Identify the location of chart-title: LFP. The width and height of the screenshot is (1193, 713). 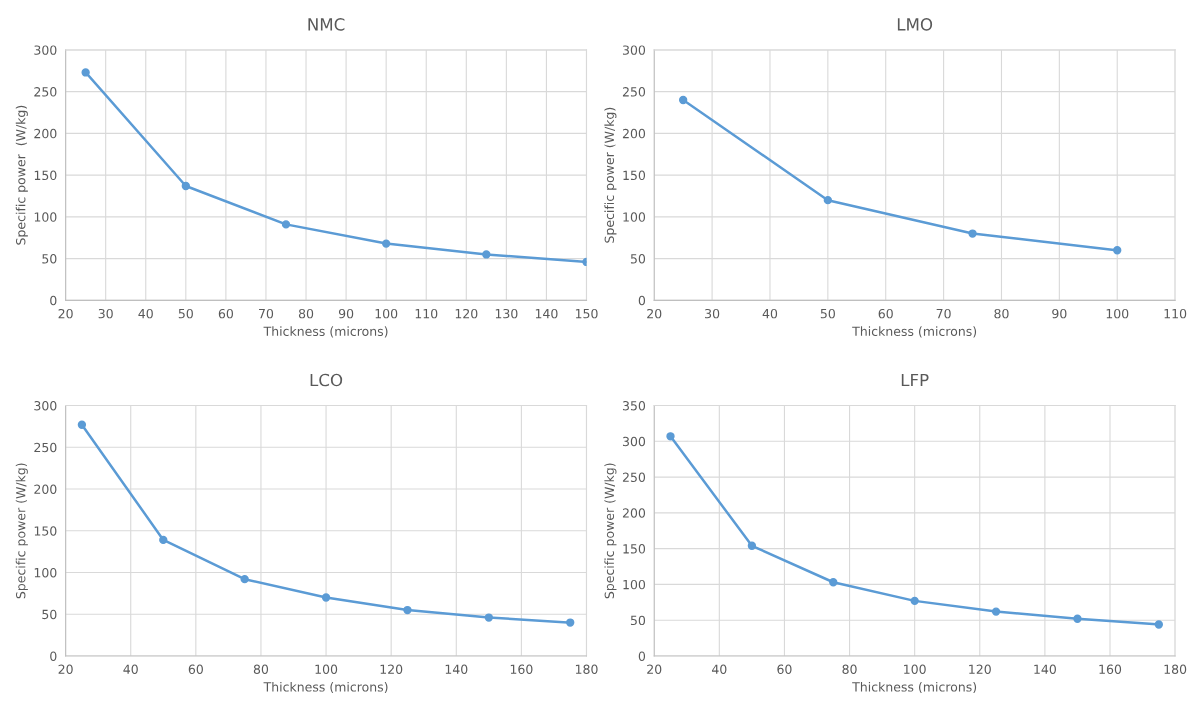
(915, 380).